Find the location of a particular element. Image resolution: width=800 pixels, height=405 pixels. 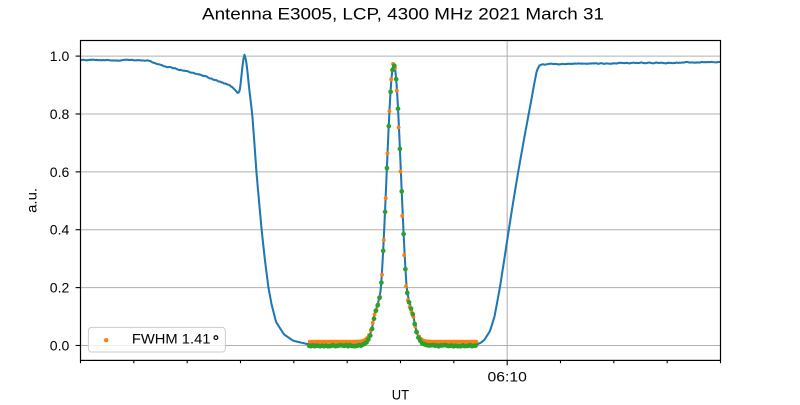

svg-text: 0.2 is located at coordinates (60, 288).